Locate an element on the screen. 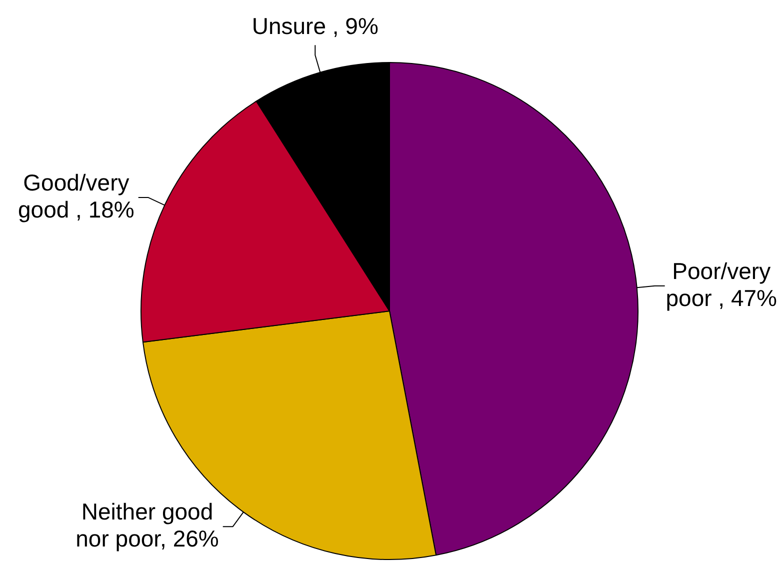 The image size is (779, 564). slice-label: Neither good nor poor, 26% is located at coordinates (147, 525).